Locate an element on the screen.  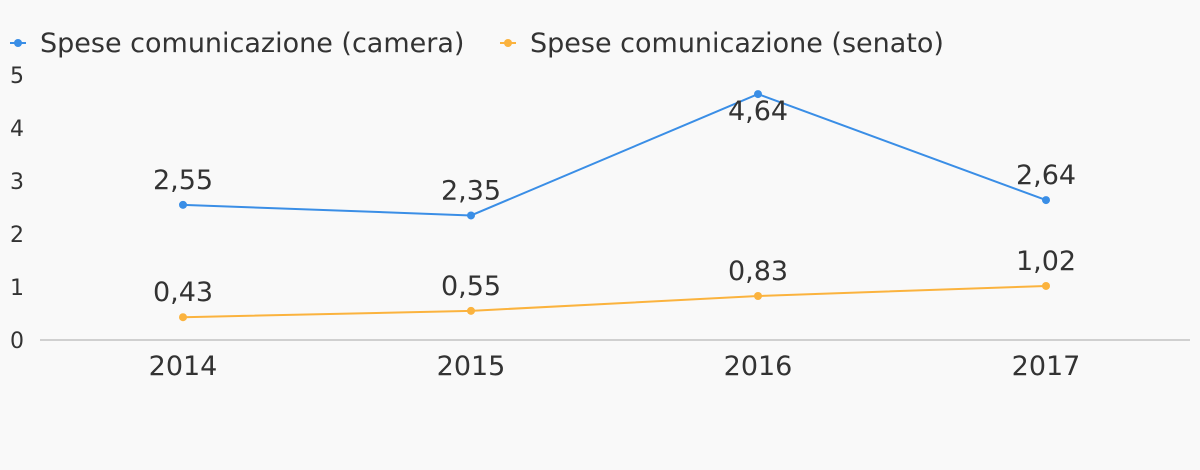
data-label: 4,64 is located at coordinates (758, 111).